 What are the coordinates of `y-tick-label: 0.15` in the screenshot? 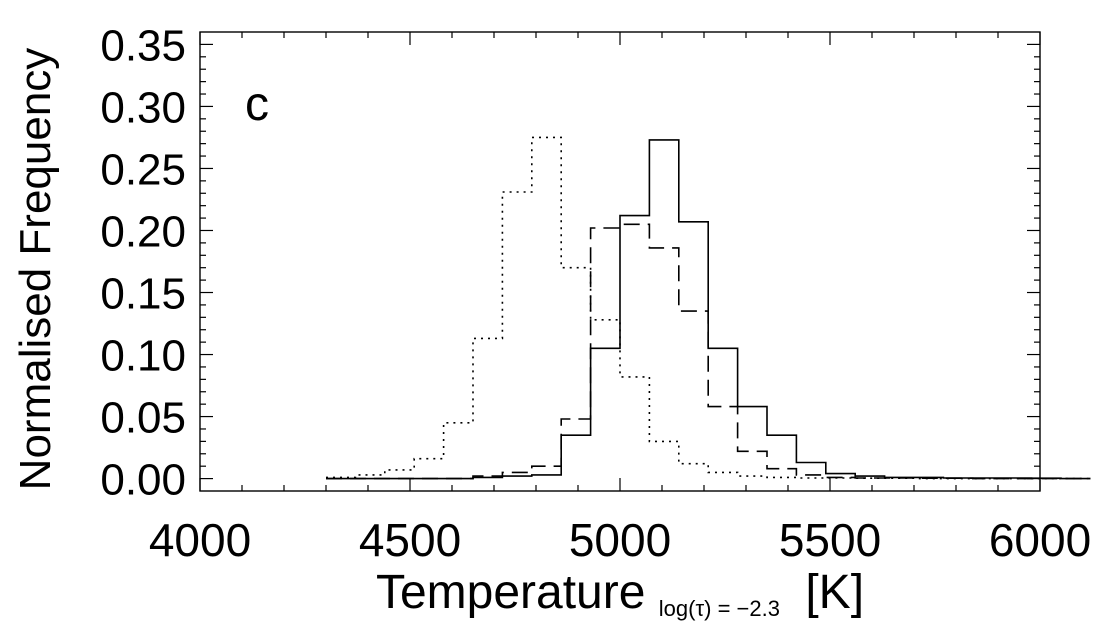 It's located at (143, 294).